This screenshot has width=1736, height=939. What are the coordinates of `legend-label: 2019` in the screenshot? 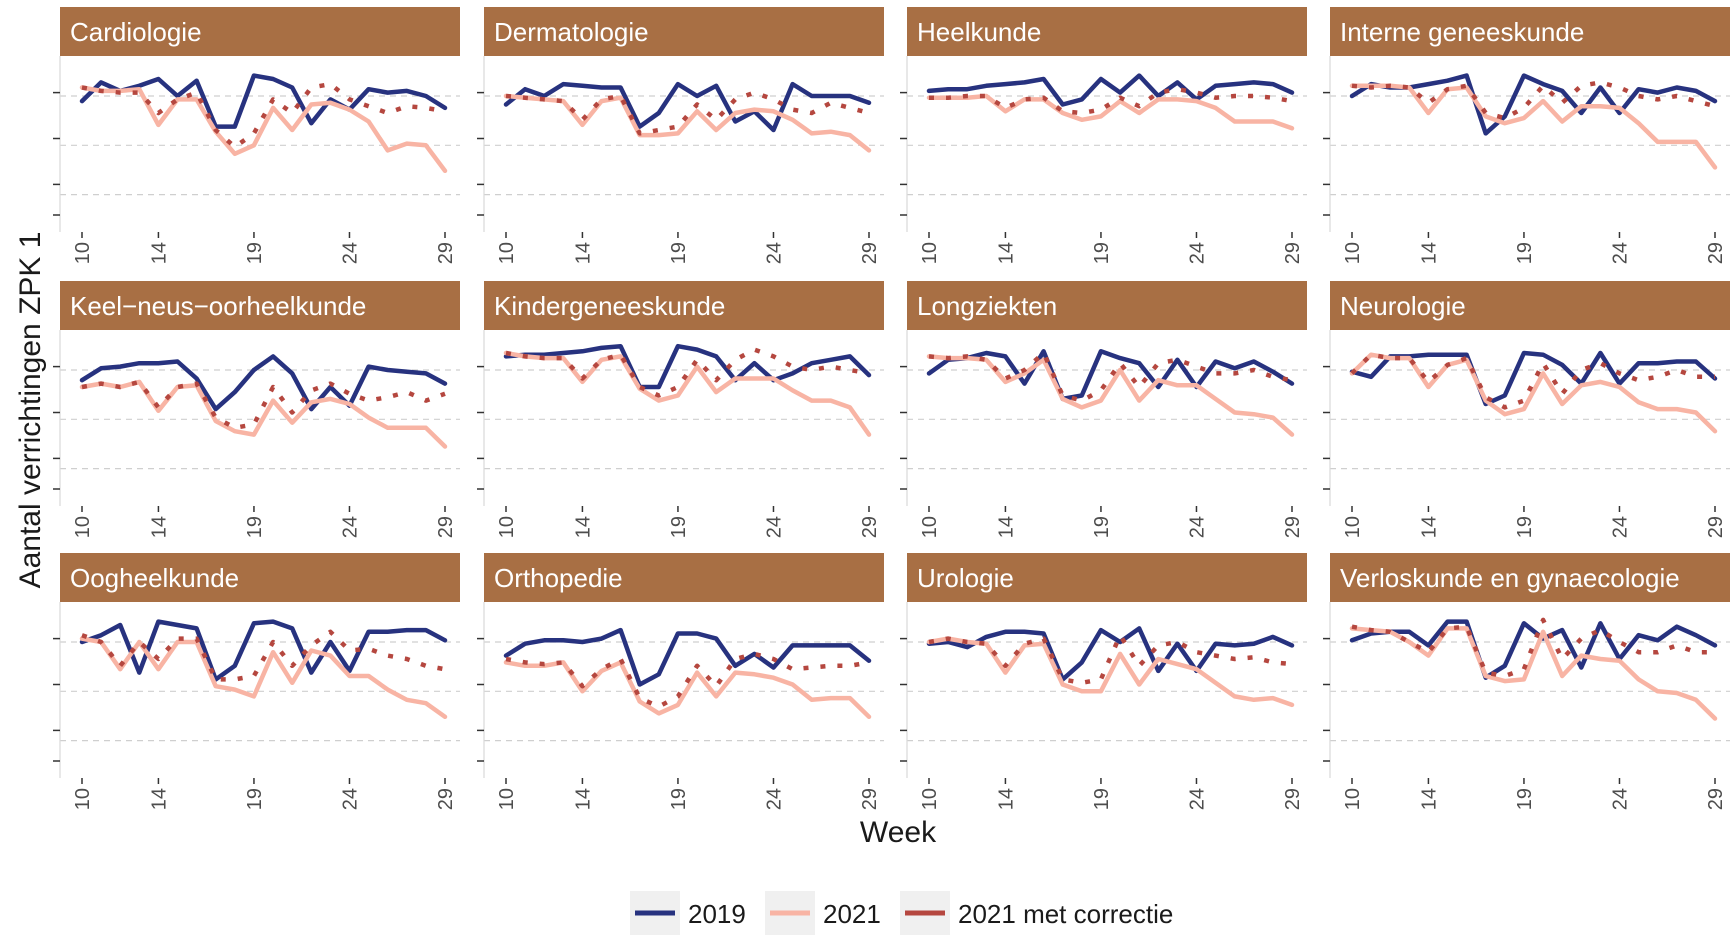 It's located at (717, 914).